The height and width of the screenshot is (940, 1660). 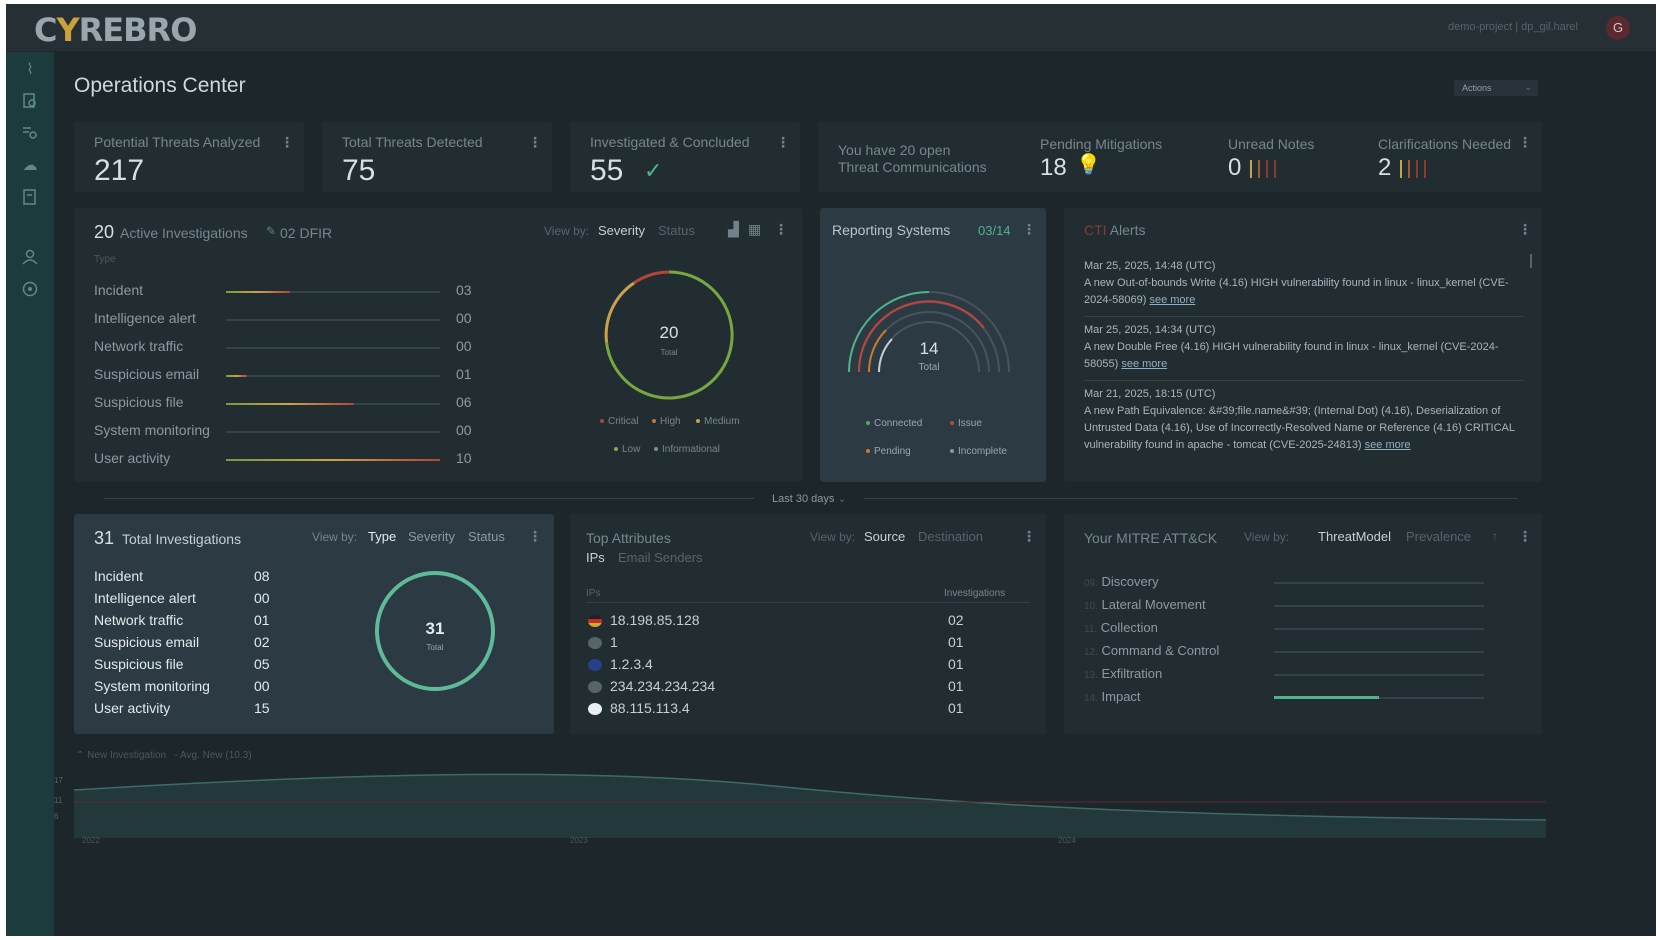 What do you see at coordinates (306, 233) in the screenshot?
I see `dfir-count: 02 DFIR` at bounding box center [306, 233].